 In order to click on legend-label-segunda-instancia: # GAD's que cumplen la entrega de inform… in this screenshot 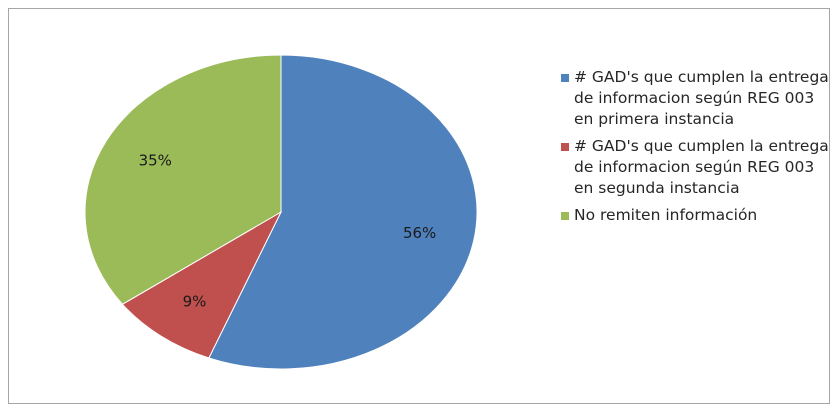, I will do `click(701, 167)`.